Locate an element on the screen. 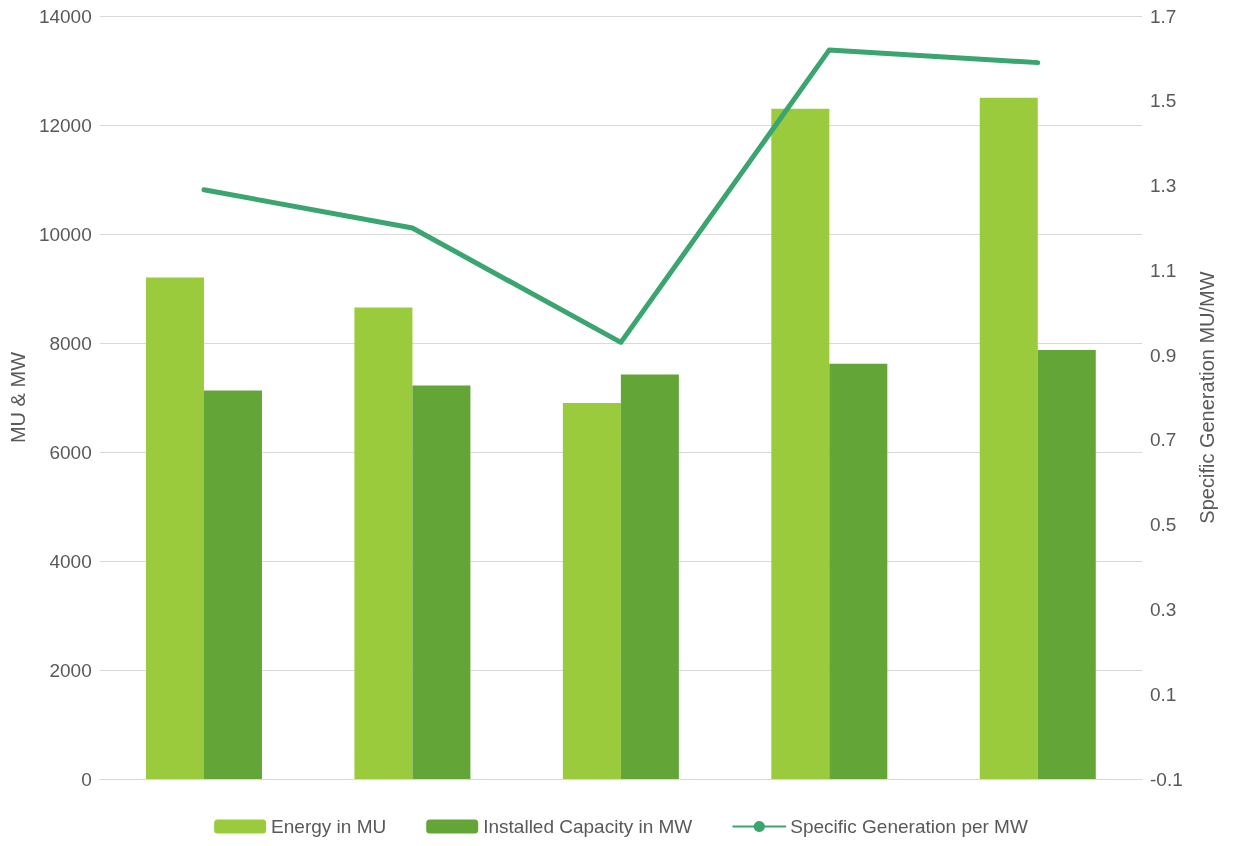 The image size is (1242, 846). y2-tick-label: 0.5 is located at coordinates (1163, 525).